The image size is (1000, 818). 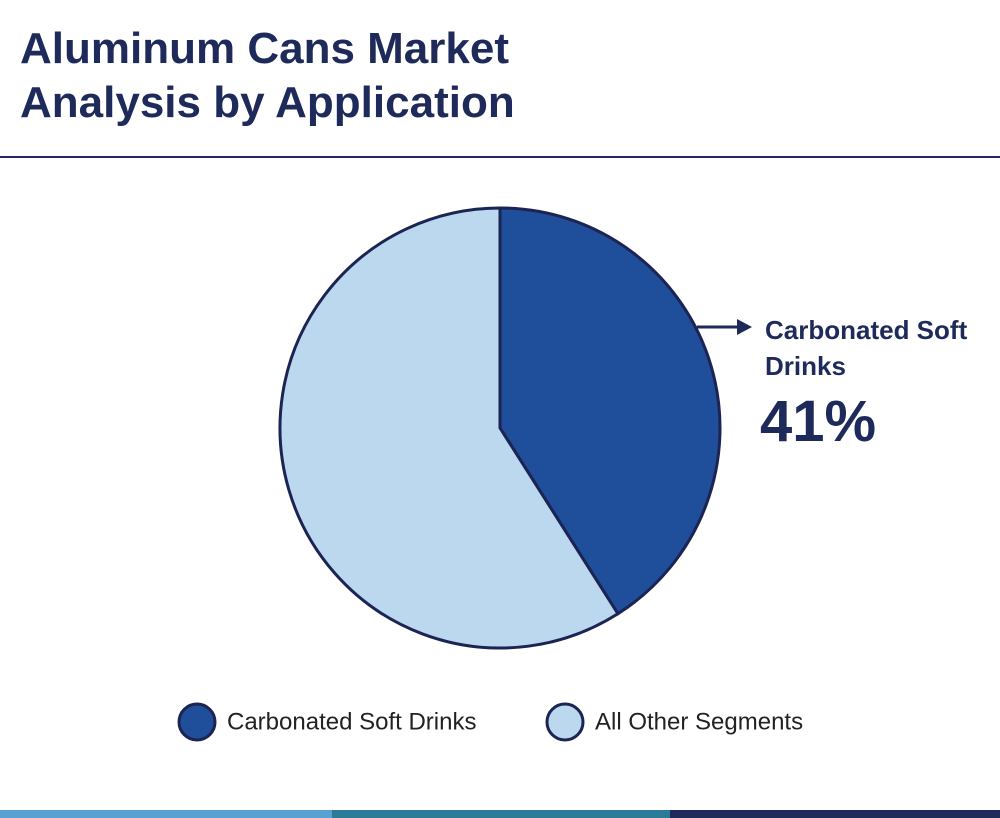 What do you see at coordinates (744, 327) in the screenshot?
I see `annotation-arrowhead` at bounding box center [744, 327].